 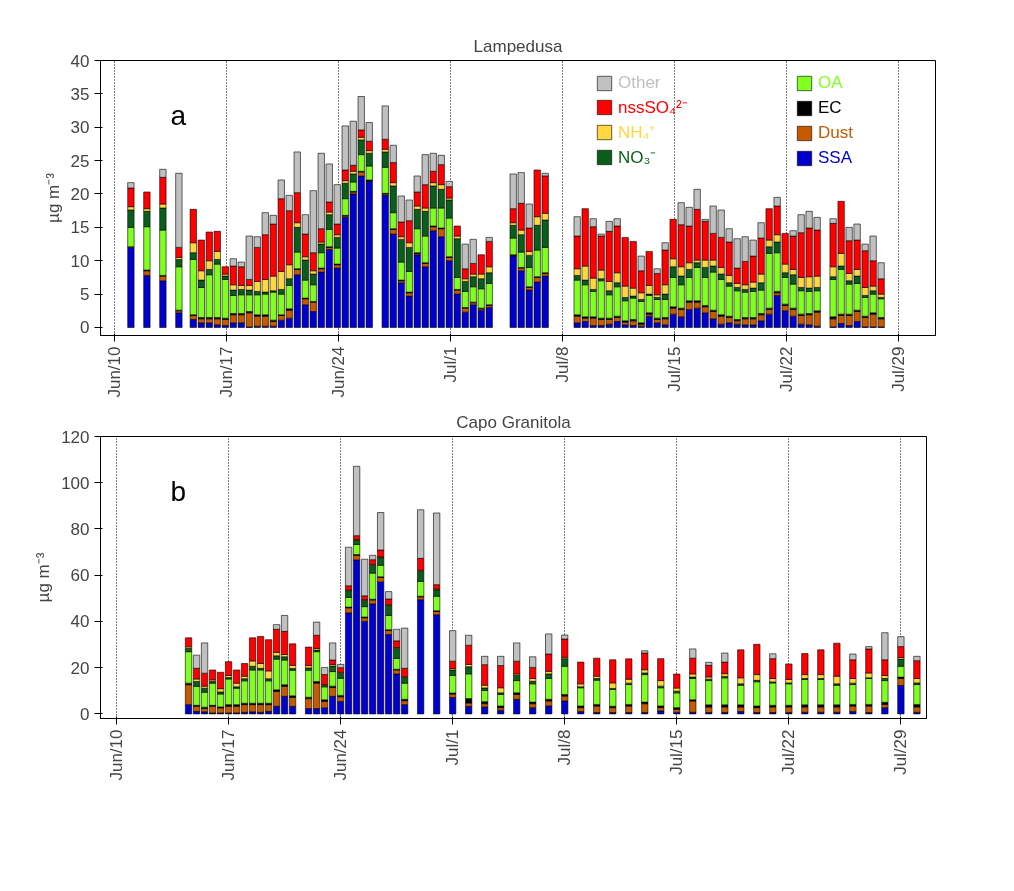 What do you see at coordinates (80, 261) in the screenshot?
I see `y-tick-label: 10` at bounding box center [80, 261].